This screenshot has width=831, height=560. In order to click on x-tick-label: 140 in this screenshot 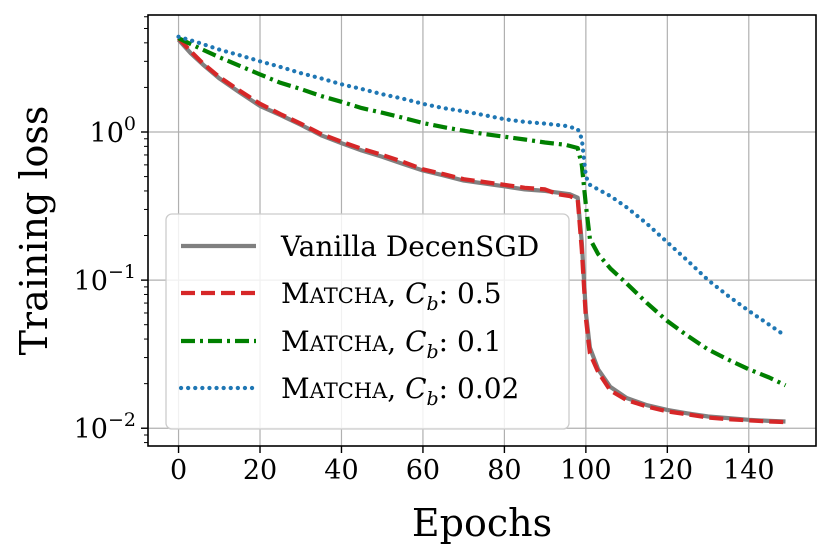, I will do `click(749, 470)`.